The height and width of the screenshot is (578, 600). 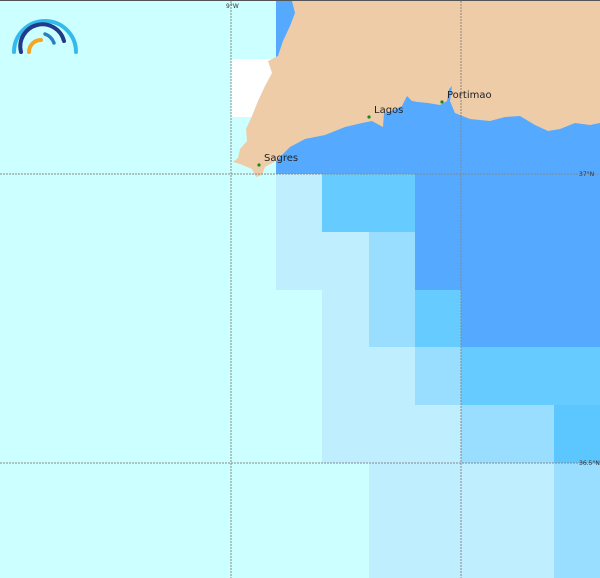 I want to click on lon-label: 9°W, so click(x=232, y=6).